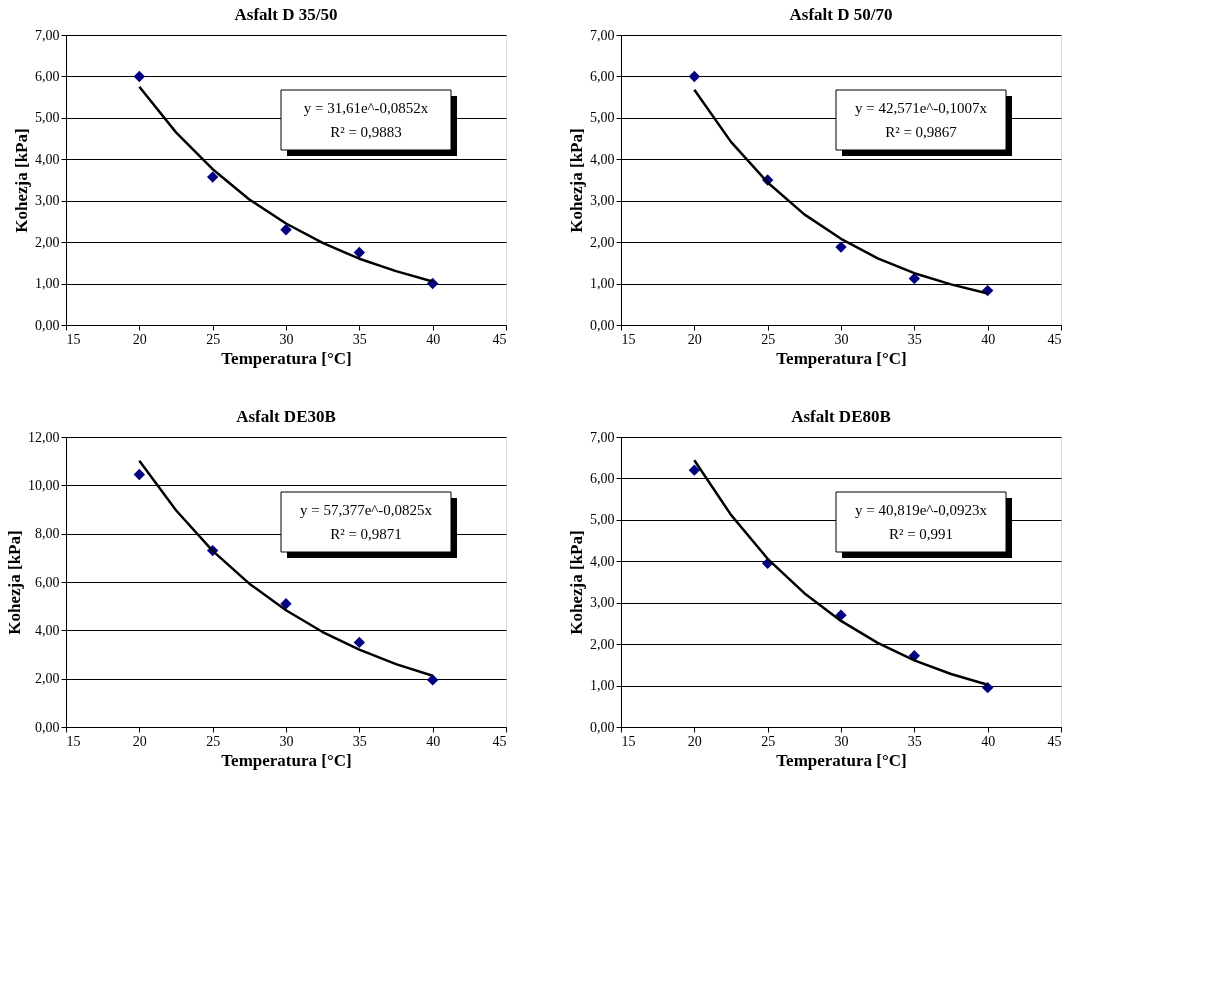  Describe the element at coordinates (286, 14) in the screenshot. I see `chart-title: Asfalt D 35/50` at that location.